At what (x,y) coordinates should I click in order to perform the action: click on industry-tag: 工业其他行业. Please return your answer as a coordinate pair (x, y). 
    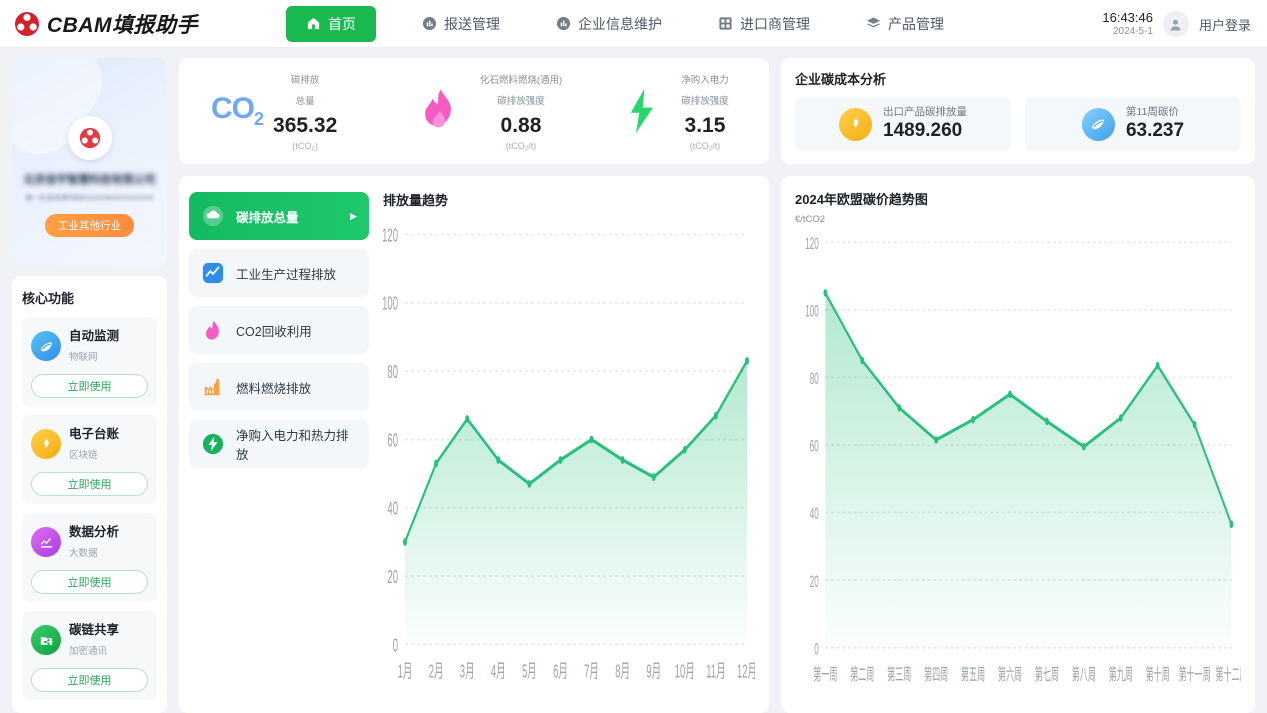
    Looking at the image, I should click on (89, 225).